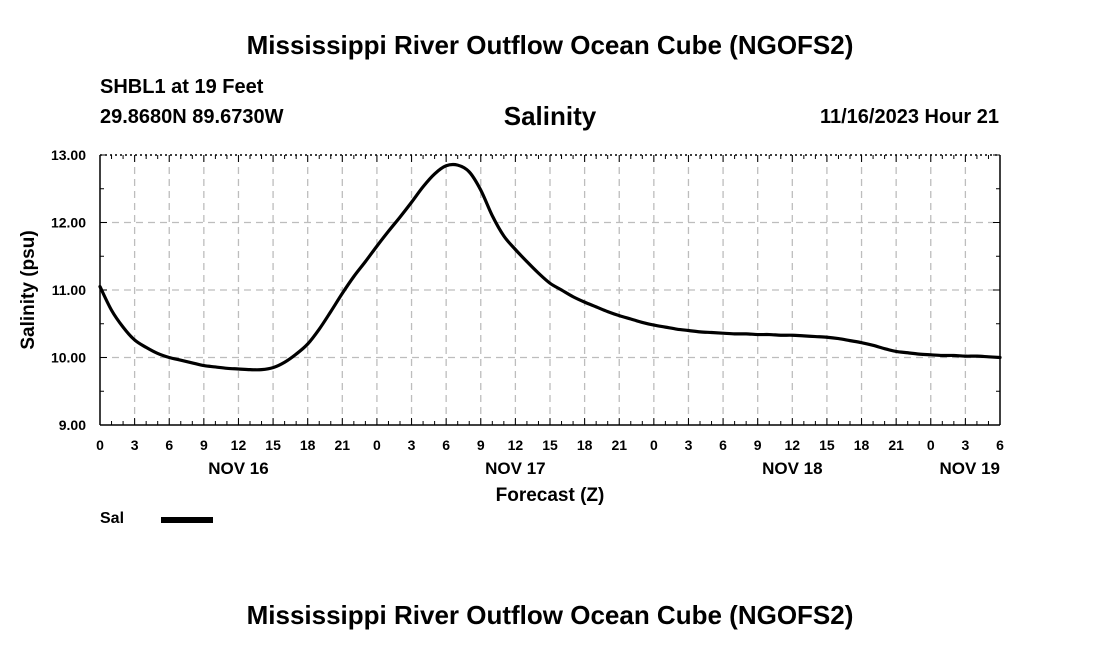 The width and height of the screenshot is (1100, 650). I want to click on date-label: NOV 16, so click(238, 468).